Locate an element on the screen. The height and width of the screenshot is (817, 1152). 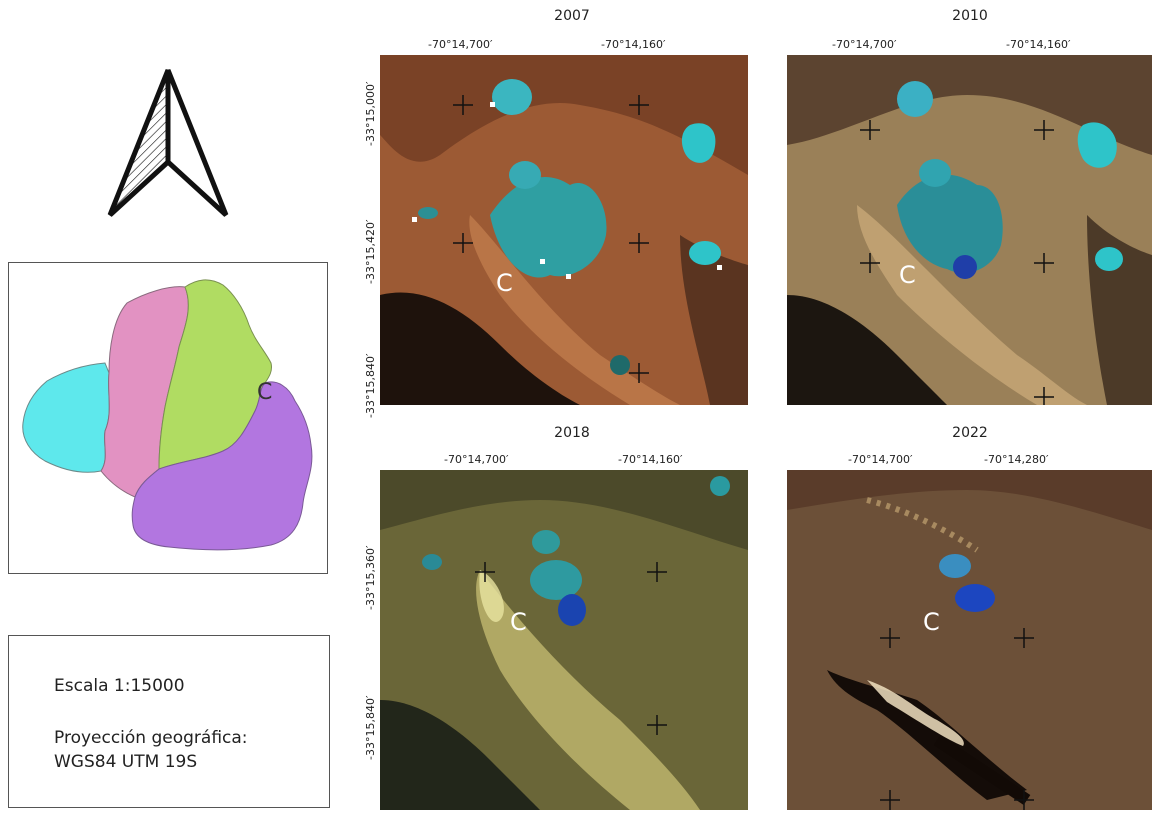
panel-2018-image: C is located at coordinates (564, 640).